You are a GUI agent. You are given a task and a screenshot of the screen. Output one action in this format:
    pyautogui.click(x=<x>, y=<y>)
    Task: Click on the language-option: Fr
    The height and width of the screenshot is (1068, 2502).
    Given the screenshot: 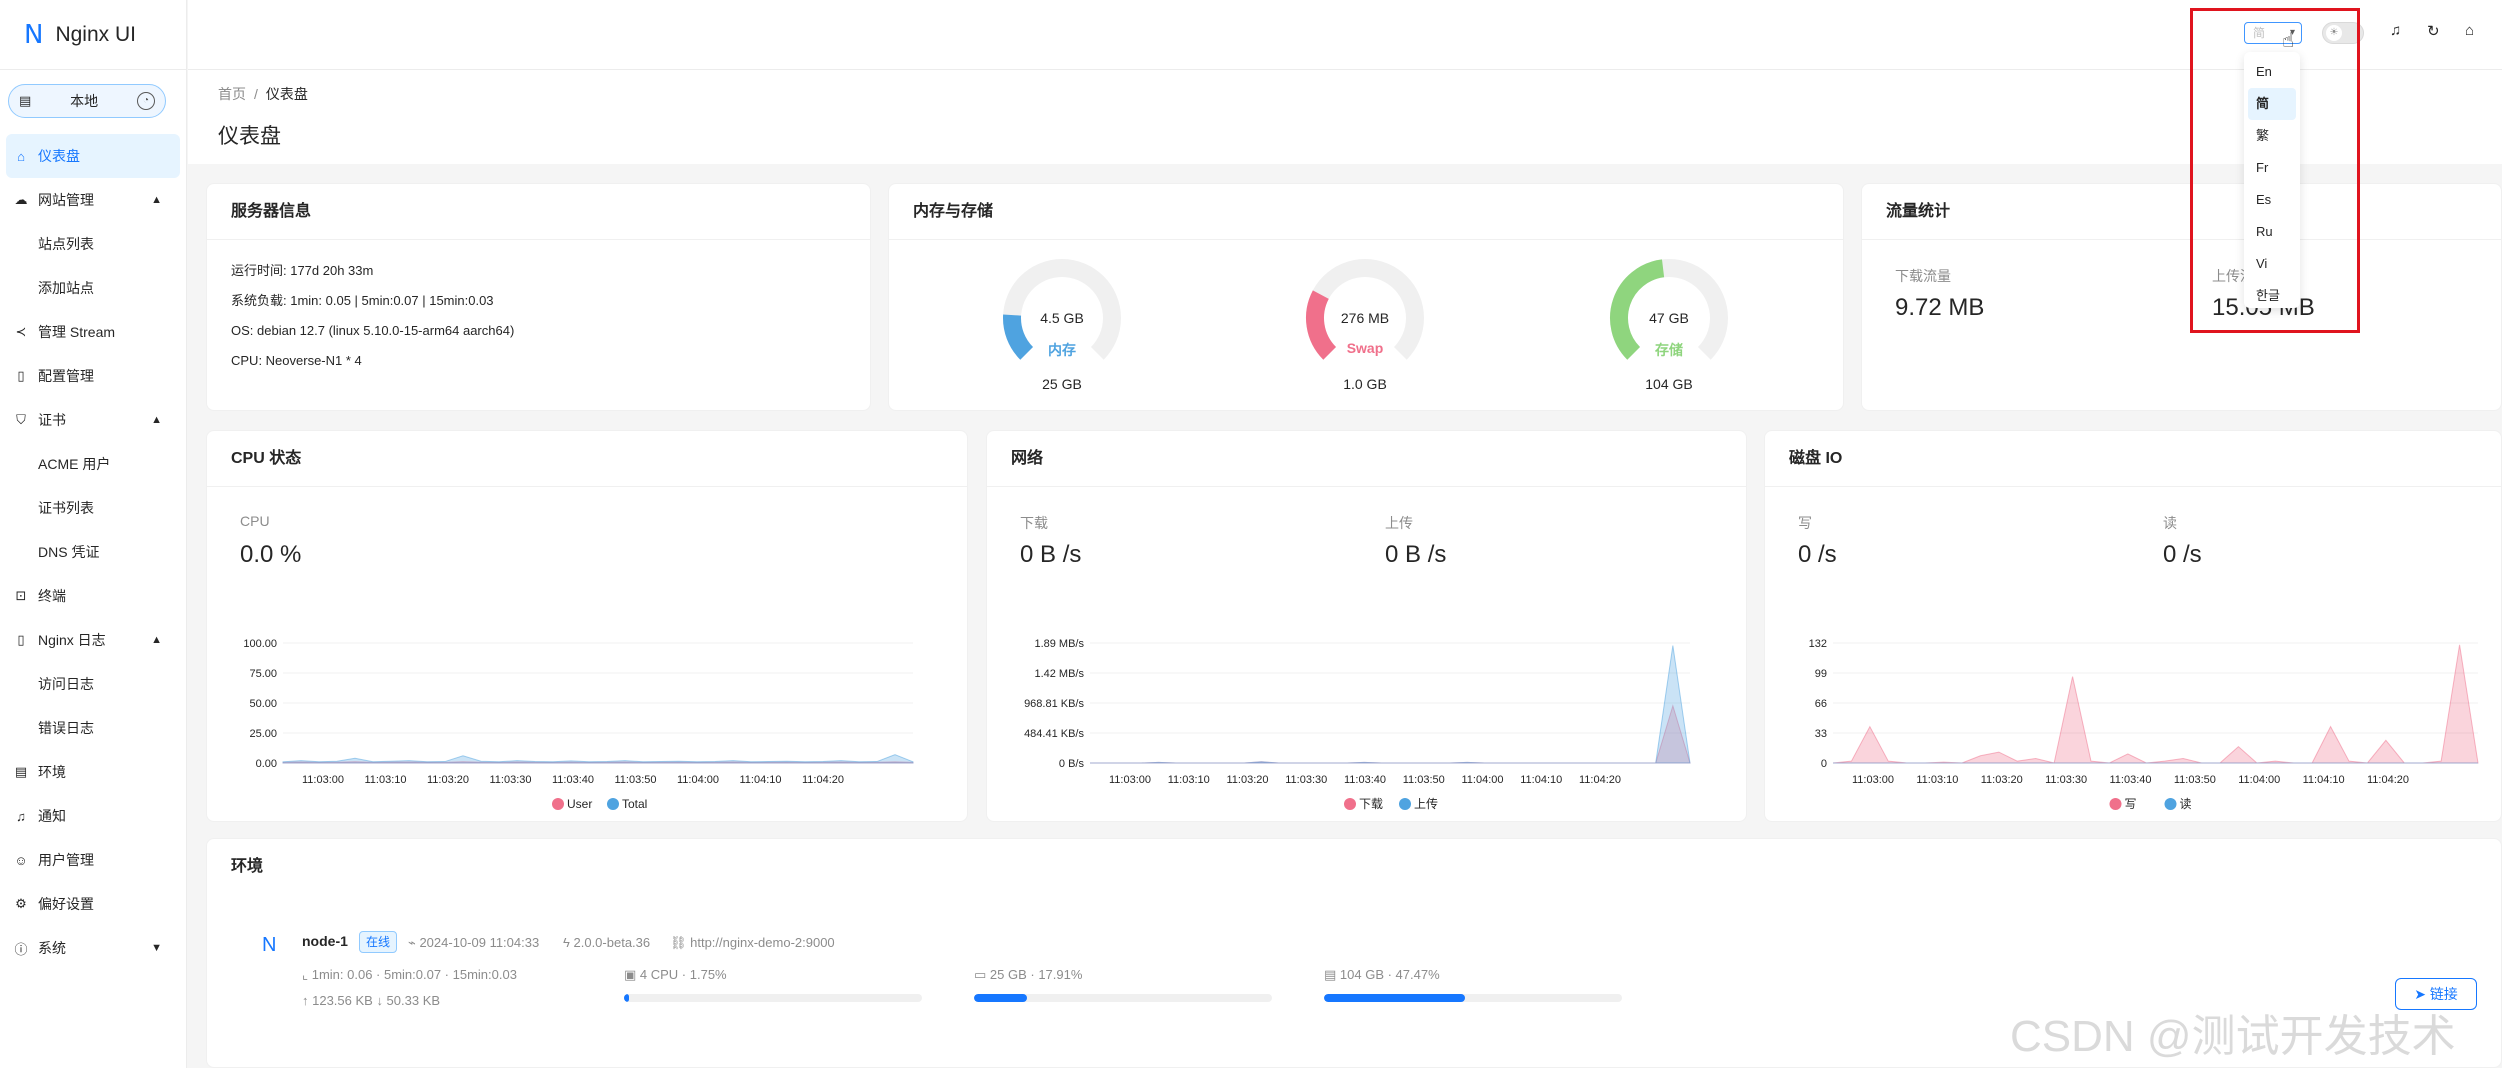 What is the action you would take?
    pyautogui.click(x=2262, y=167)
    